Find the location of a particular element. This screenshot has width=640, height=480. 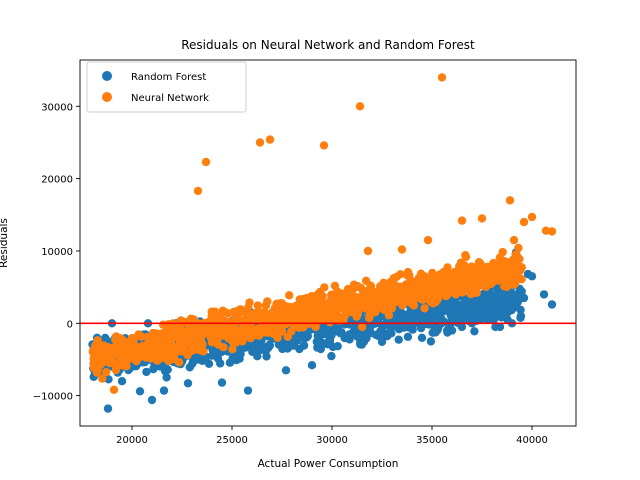

x-tick-label: 30000 is located at coordinates (332, 440).